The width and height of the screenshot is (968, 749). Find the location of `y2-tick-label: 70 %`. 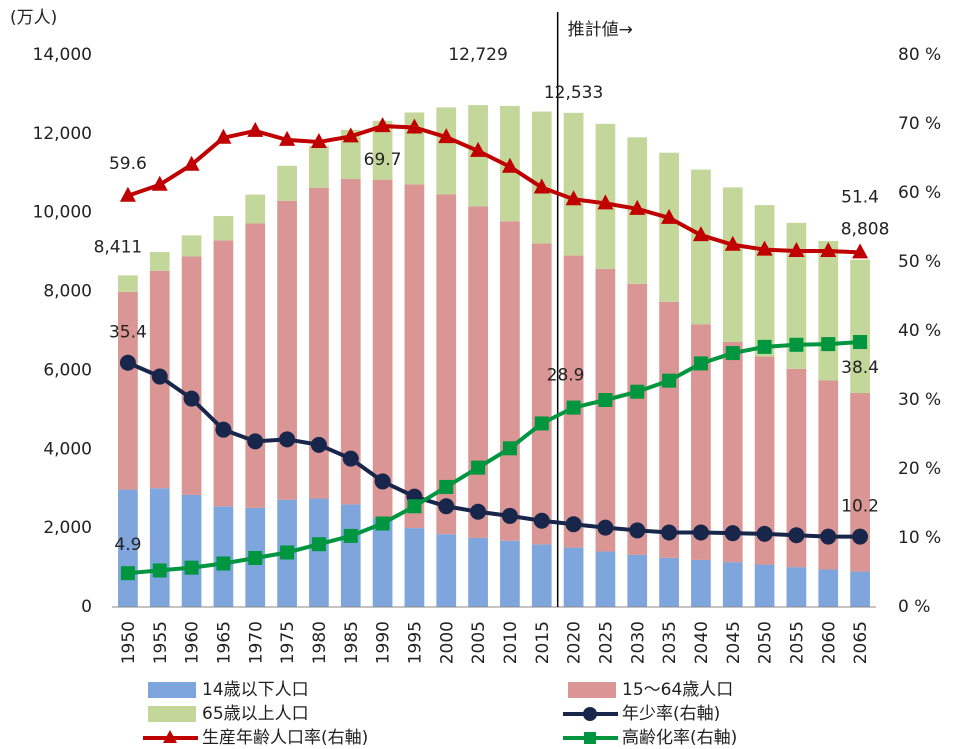

y2-tick-label: 70 % is located at coordinates (919, 124).